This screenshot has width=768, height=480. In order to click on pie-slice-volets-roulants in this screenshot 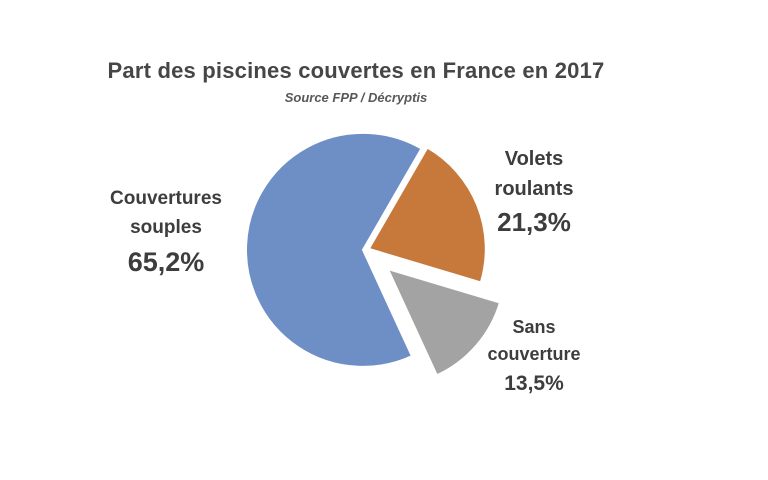, I will do `click(427, 215)`.